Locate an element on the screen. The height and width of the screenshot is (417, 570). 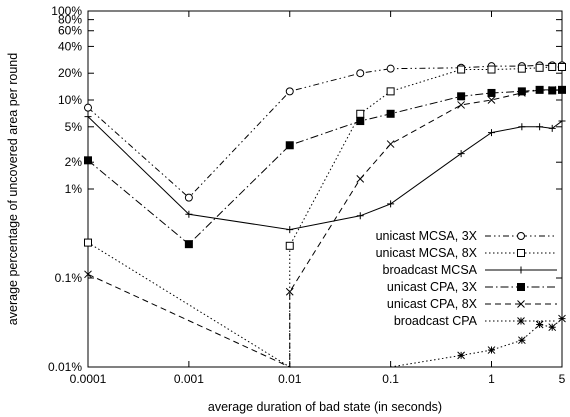
y-tick-label: 5% is located at coordinates (74, 127).